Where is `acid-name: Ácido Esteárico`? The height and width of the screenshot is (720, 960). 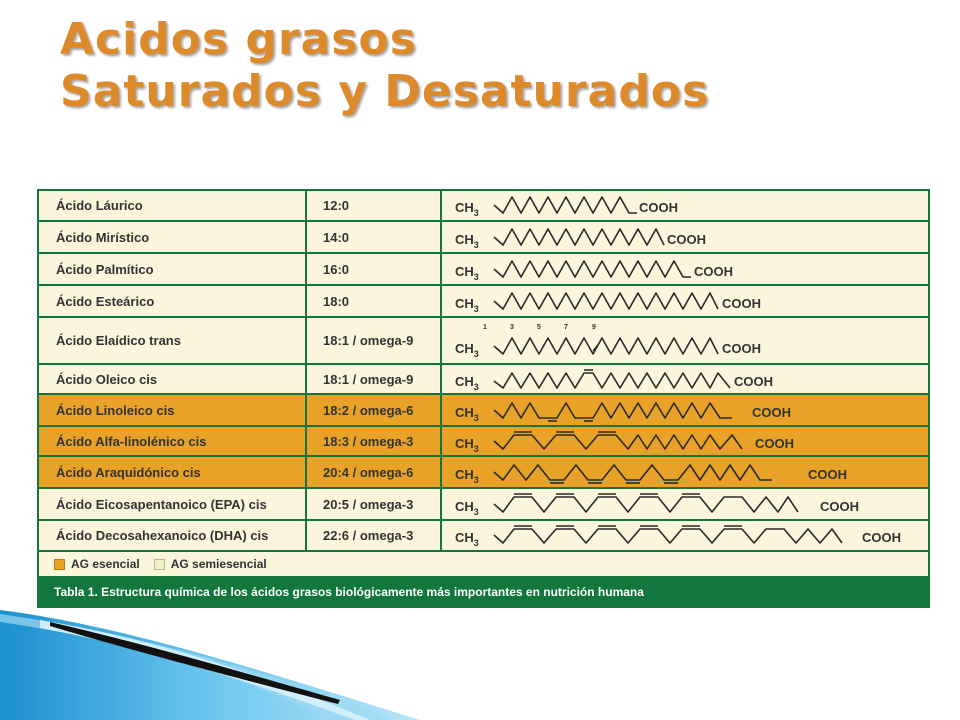
acid-name: Ácido Esteárico is located at coordinates (173, 301).